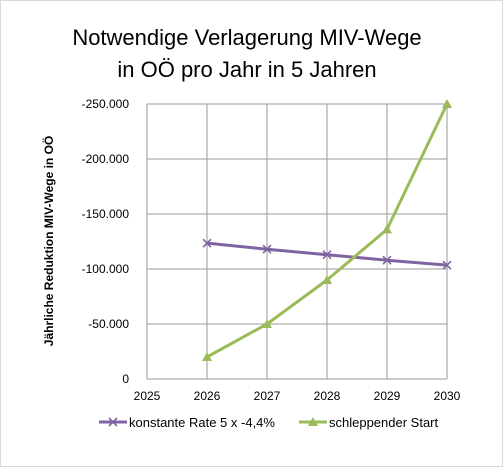 This screenshot has height=467, width=503. What do you see at coordinates (246, 69) in the screenshot?
I see `chart-title-line-2: in OÖ pro Jahr in 5 Jahren` at bounding box center [246, 69].